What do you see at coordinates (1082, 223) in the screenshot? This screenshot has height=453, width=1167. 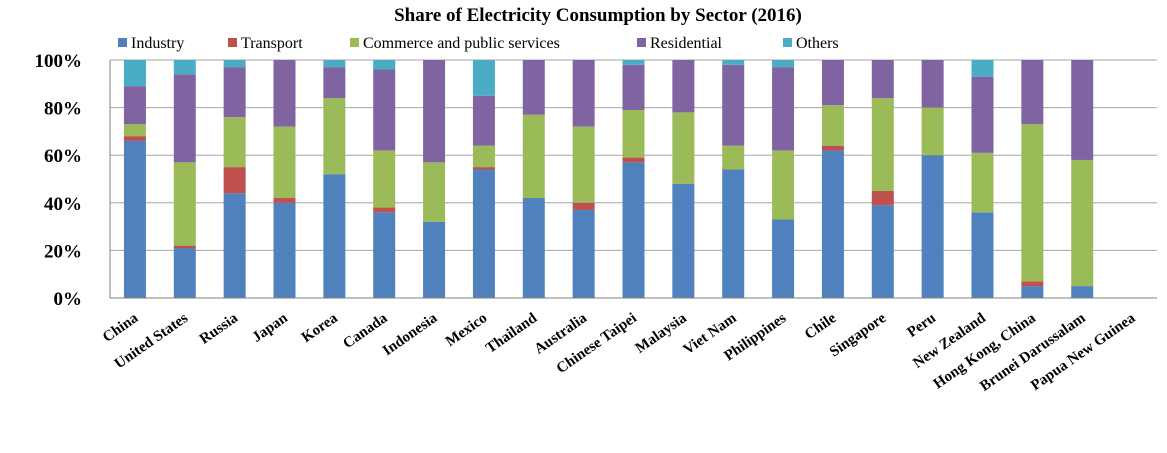 I see `bar-segment-commerce-and-public-services-brunei-darussalam` at bounding box center [1082, 223].